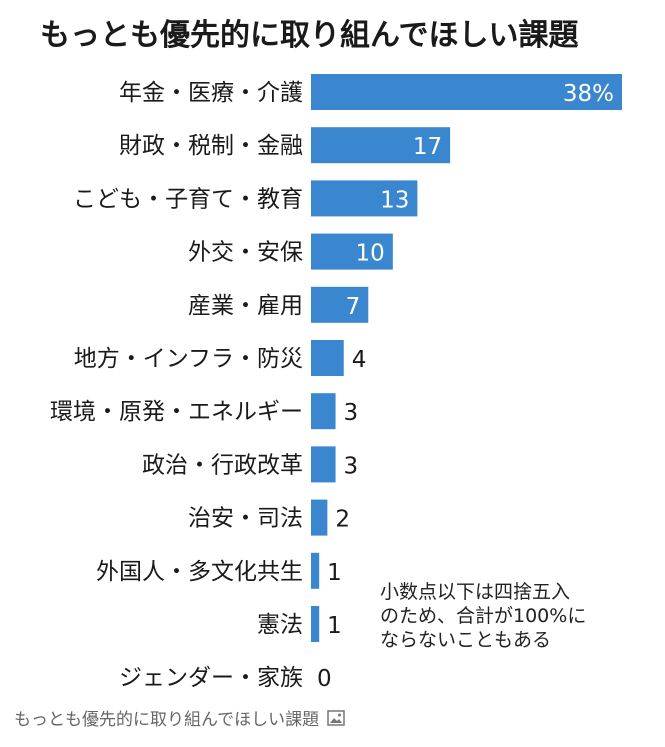 The image size is (665, 747). Describe the element at coordinates (370, 254) in the screenshot. I see `value-label: 10` at that location.